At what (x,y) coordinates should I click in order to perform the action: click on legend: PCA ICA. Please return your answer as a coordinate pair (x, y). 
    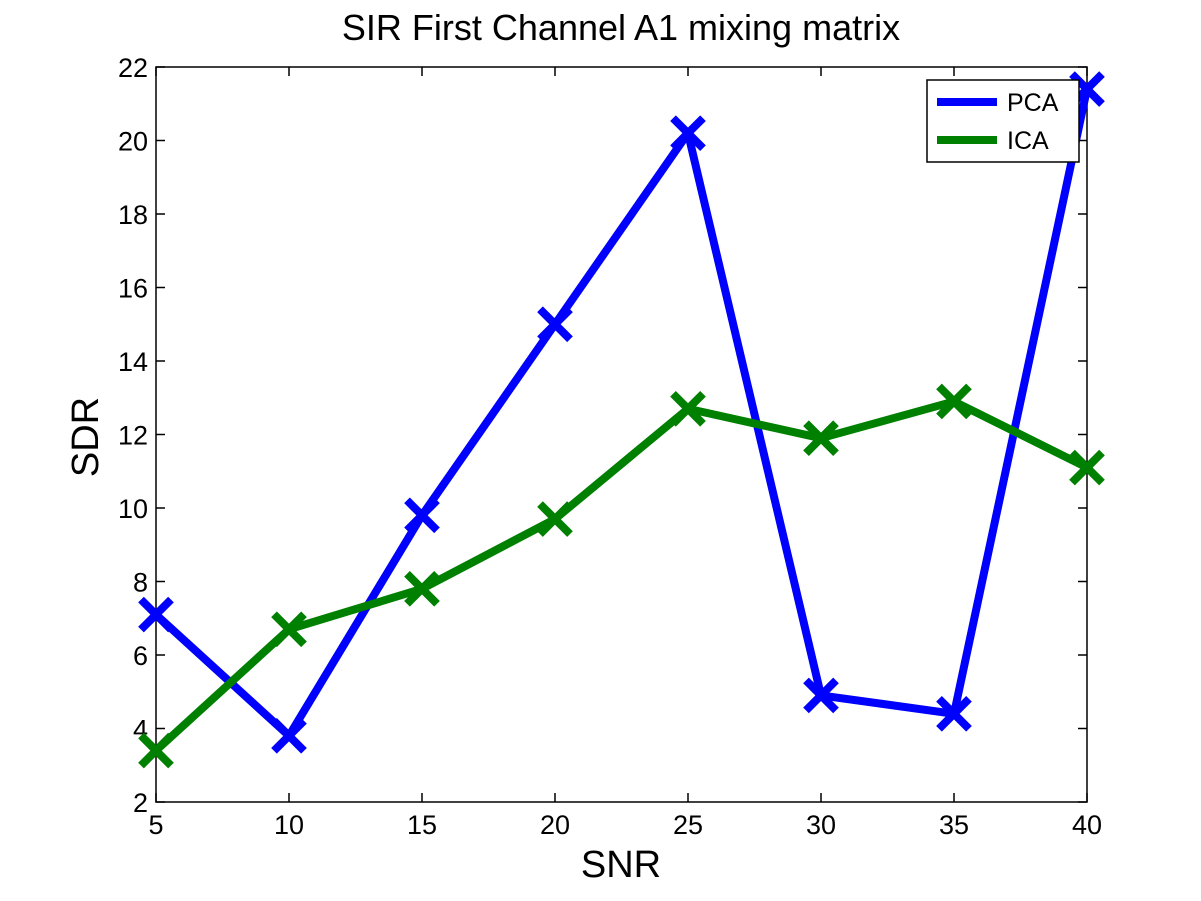
    Looking at the image, I should click on (1003, 121).